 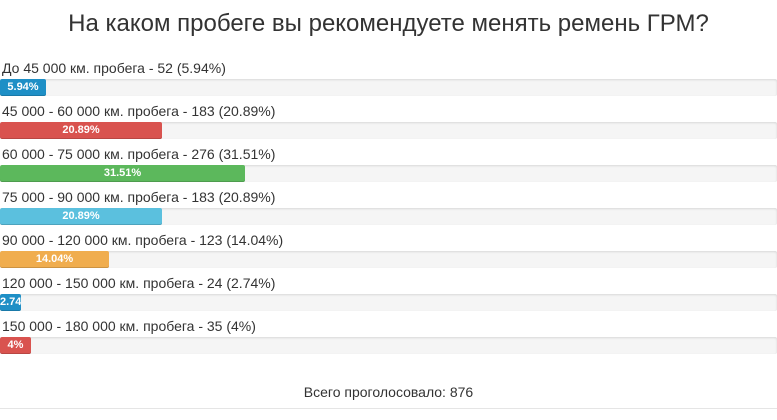 What do you see at coordinates (15, 345) in the screenshot?
I see `poll-progress-bar: 4%` at bounding box center [15, 345].